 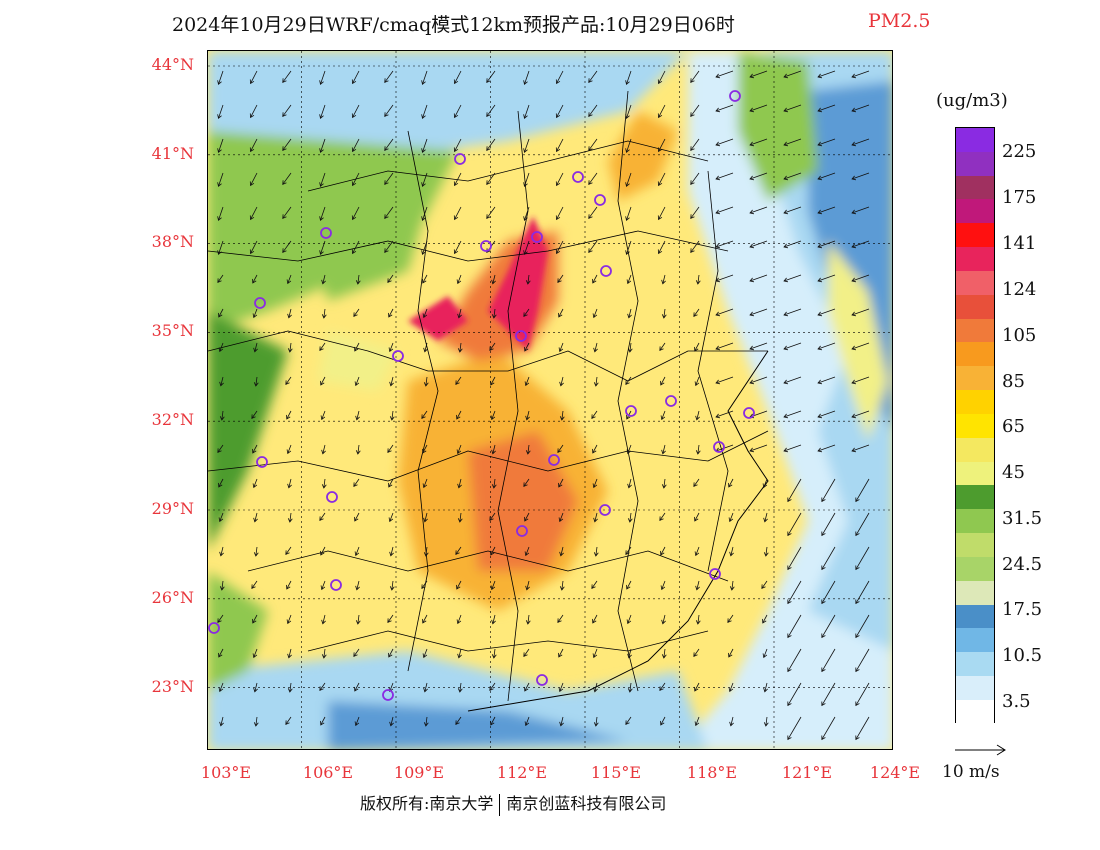 What do you see at coordinates (858, 341) in the screenshot?
I see `peninsula-region` at bounding box center [858, 341].